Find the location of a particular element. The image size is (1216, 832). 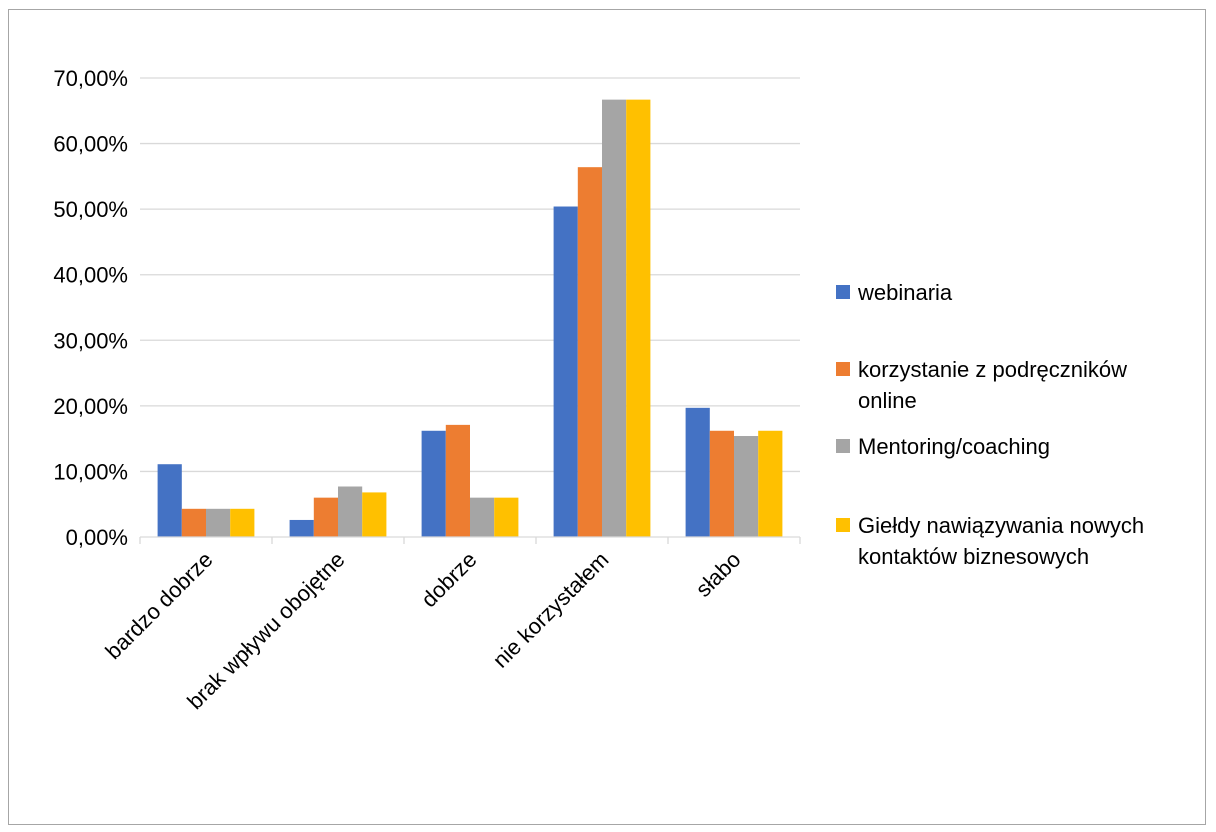

x-tick-label: nie korzystałem is located at coordinates (551, 610).